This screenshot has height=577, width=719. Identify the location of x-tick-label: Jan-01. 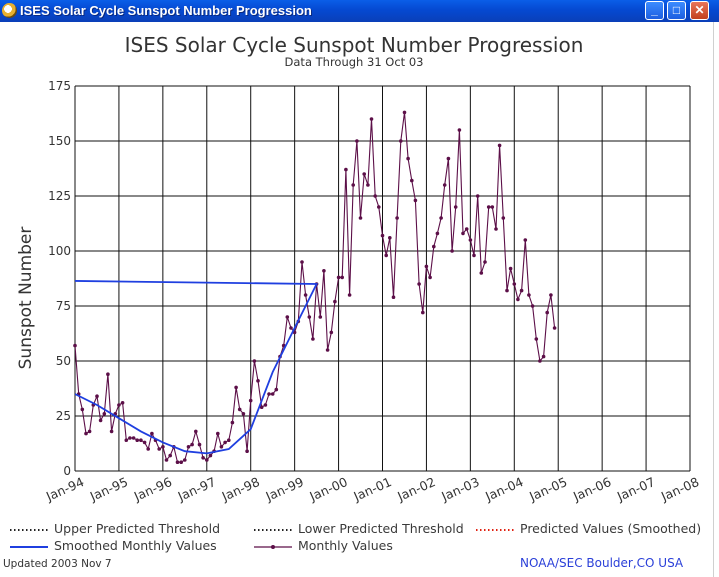
(371, 489).